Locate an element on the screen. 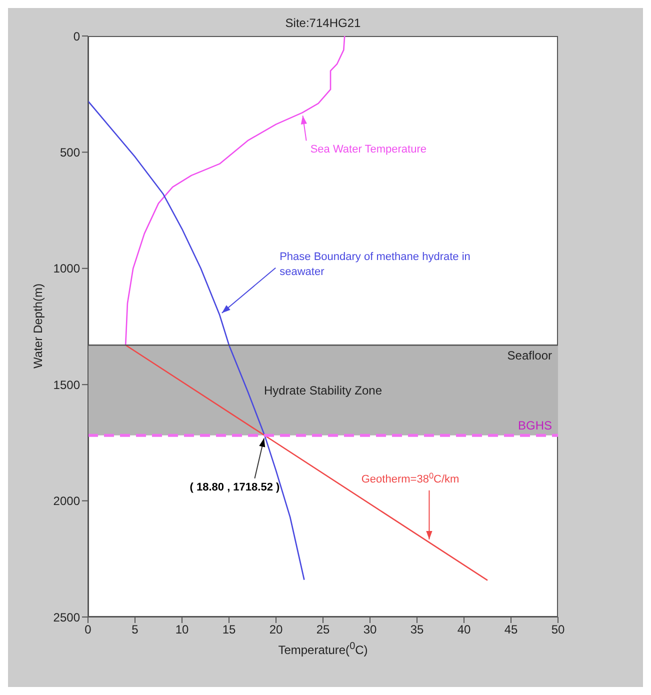  x-tick-label: 0 is located at coordinates (88, 629).